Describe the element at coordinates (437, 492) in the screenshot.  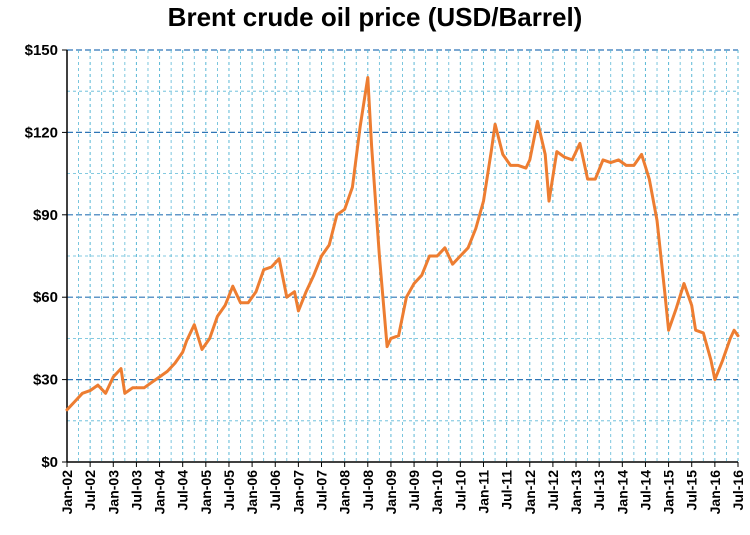
I see `x-tick-label: Jan-10` at that location.